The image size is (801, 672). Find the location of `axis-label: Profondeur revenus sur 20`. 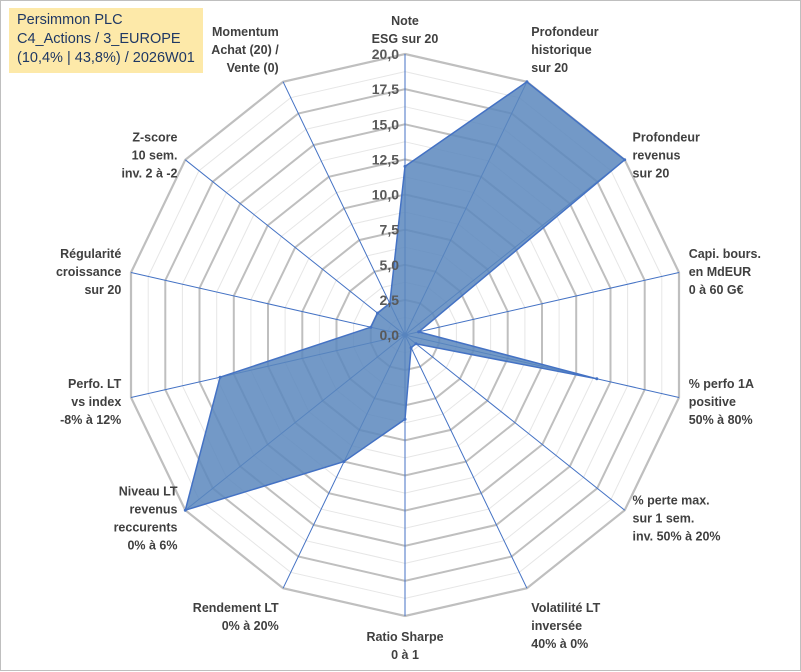

axis-label: Profondeur revenus sur 20 is located at coordinates (666, 156).